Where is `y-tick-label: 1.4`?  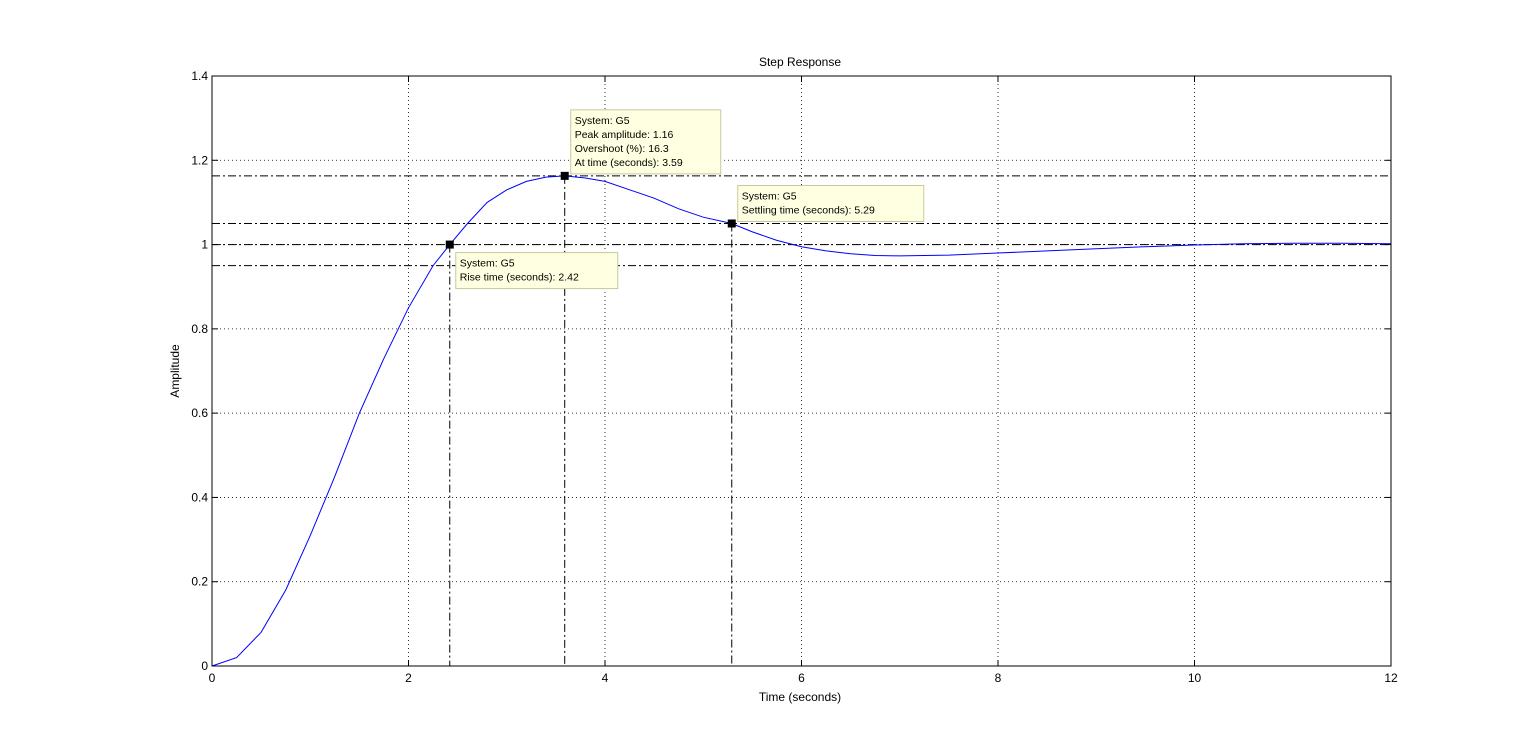 y-tick-label: 1.4 is located at coordinates (199, 76).